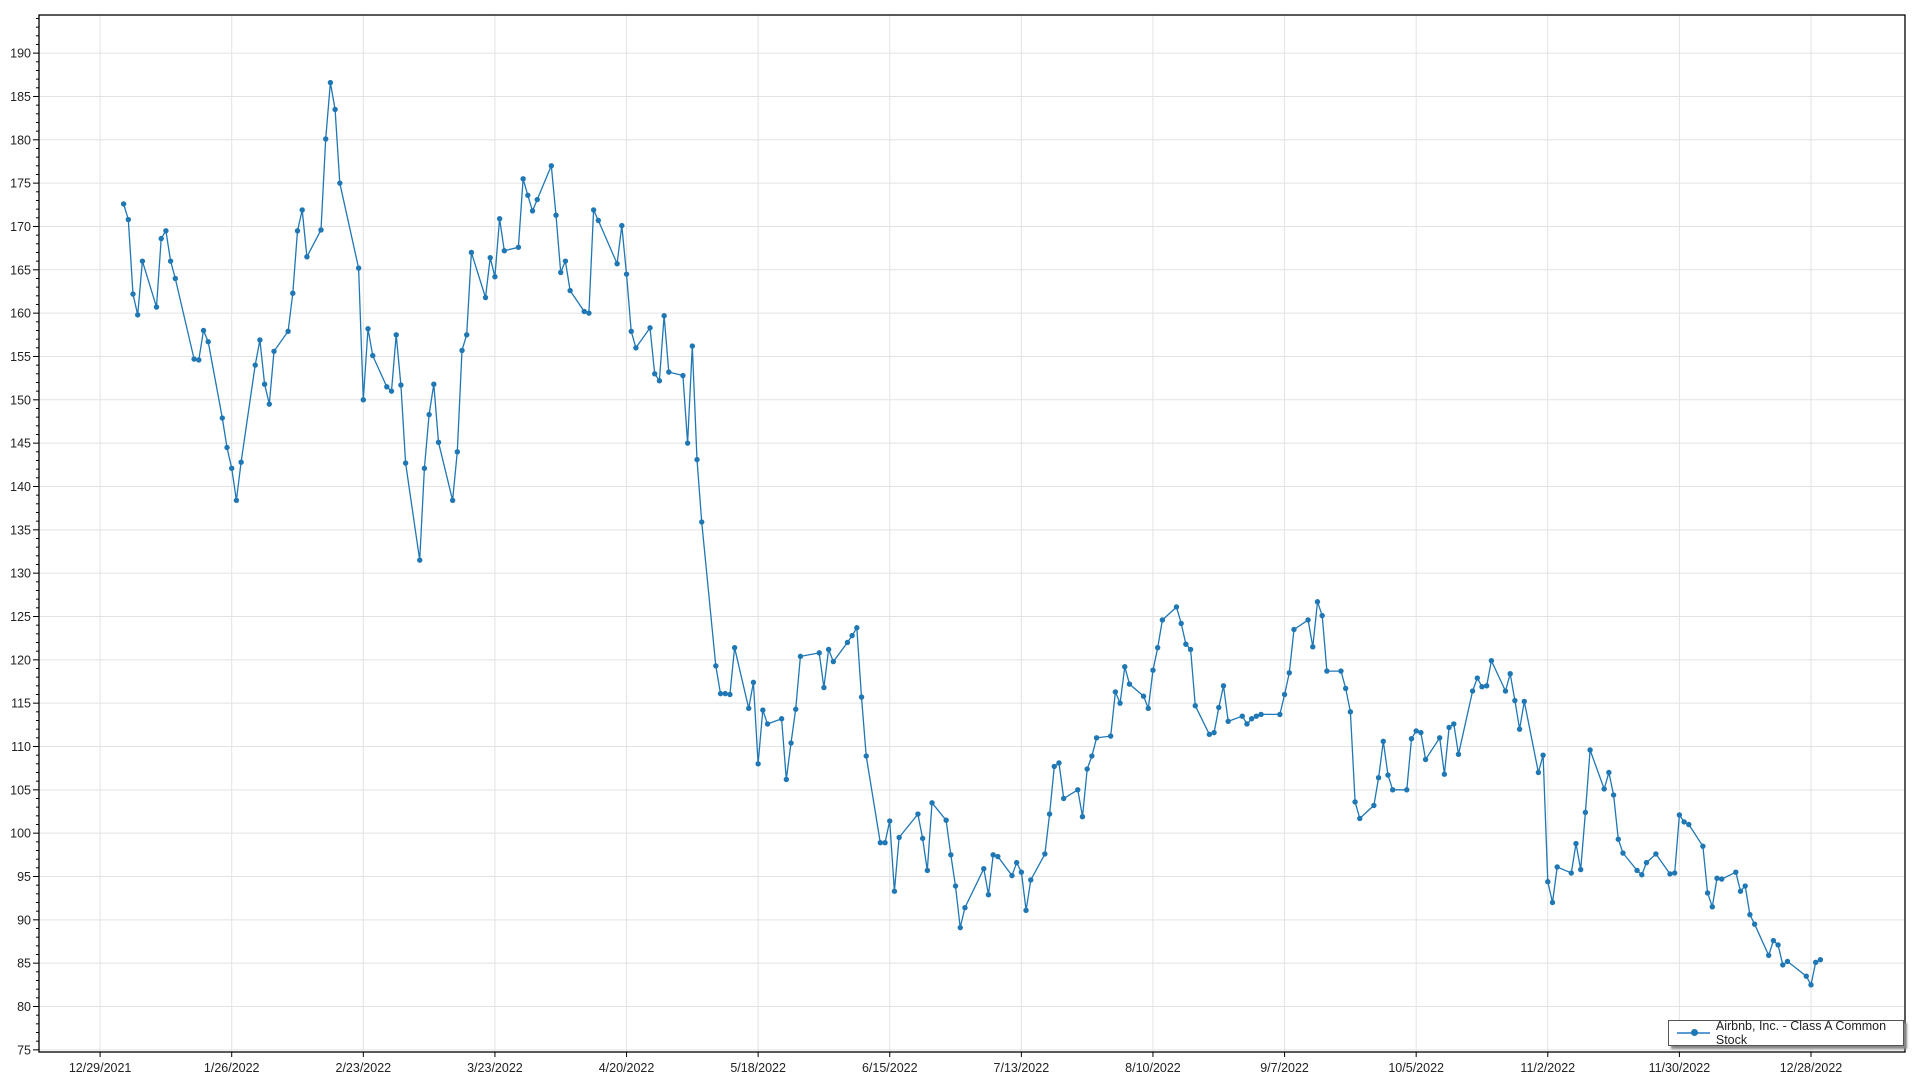 The width and height of the screenshot is (1920, 1080). Describe the element at coordinates (20, 227) in the screenshot. I see `y-tick-label: 170` at that location.